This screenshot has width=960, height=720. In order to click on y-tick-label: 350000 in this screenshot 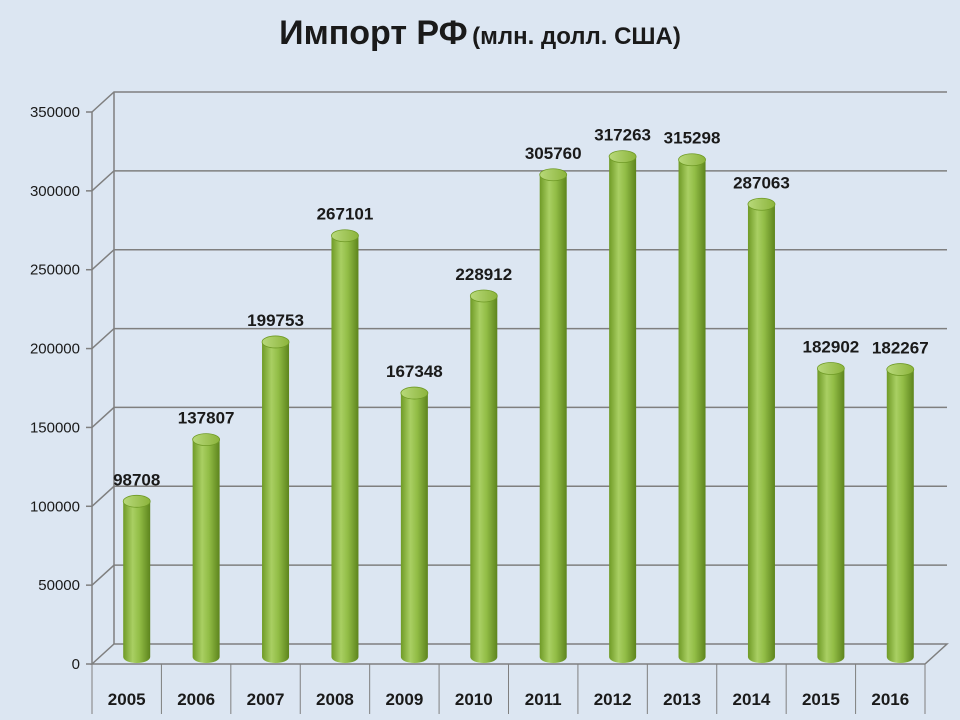, I will do `click(55, 112)`.